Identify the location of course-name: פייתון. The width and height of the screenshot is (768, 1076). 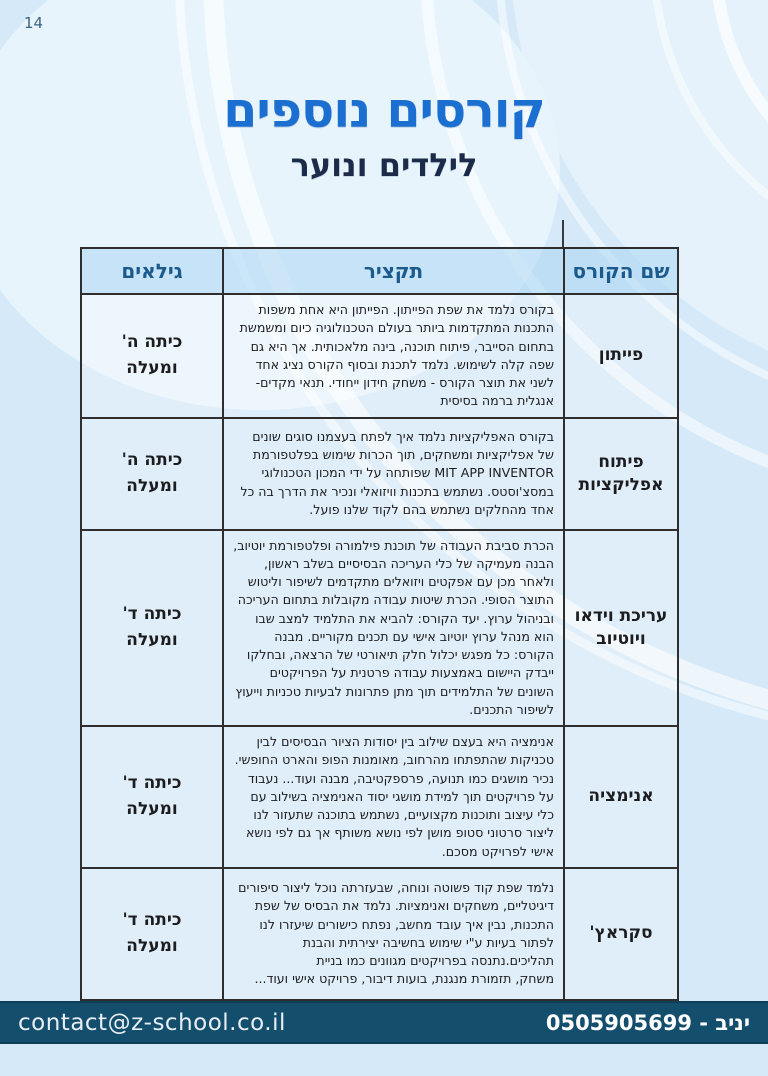
(621, 356).